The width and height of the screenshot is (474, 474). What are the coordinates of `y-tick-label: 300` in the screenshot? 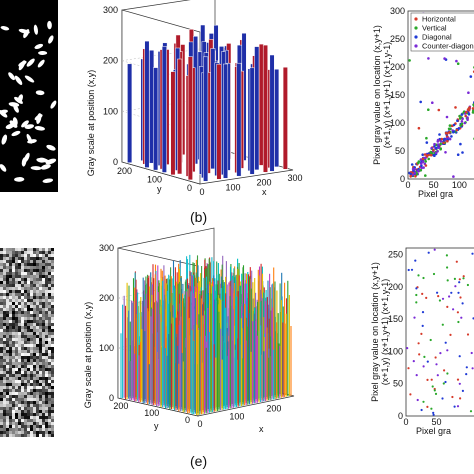 It's located at (397, 11).